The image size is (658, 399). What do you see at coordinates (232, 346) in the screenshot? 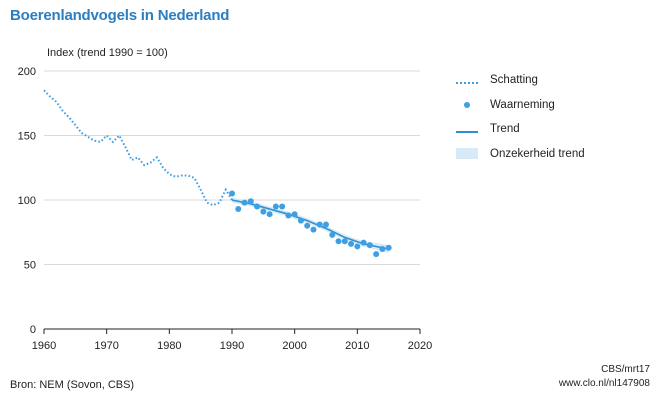
I see `x-tick-label: 1990` at bounding box center [232, 346].